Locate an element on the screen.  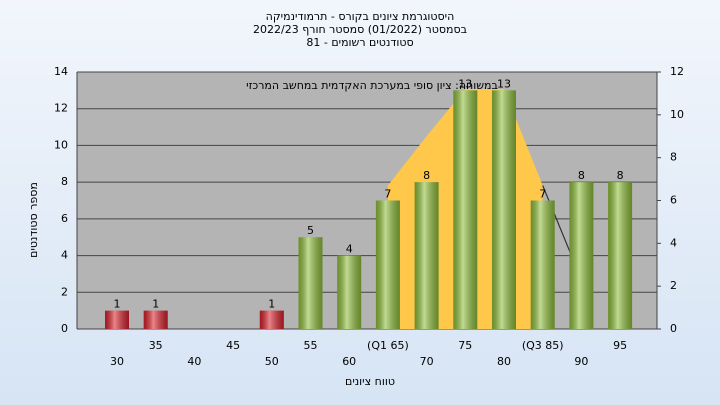
y2-tick-label: 6 is located at coordinates (673, 200).